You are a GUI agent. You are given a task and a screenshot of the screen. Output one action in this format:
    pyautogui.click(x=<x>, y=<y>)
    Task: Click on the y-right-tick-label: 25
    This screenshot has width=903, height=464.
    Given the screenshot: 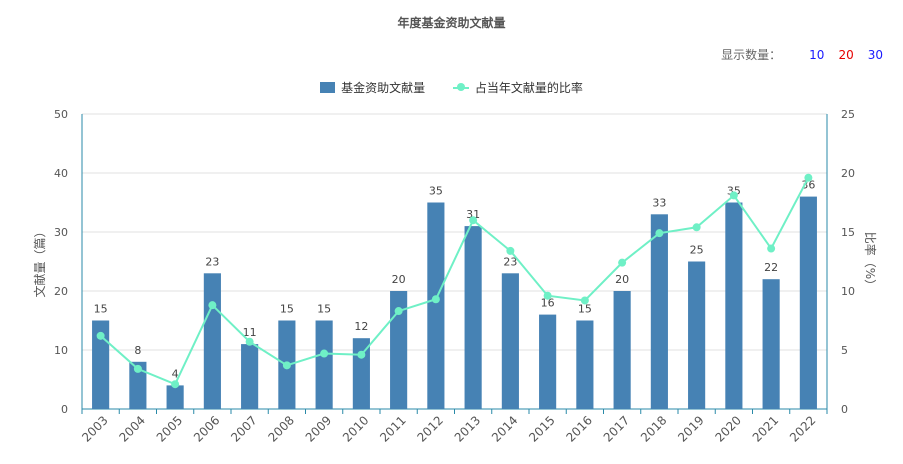 What is the action you would take?
    pyautogui.click(x=848, y=114)
    